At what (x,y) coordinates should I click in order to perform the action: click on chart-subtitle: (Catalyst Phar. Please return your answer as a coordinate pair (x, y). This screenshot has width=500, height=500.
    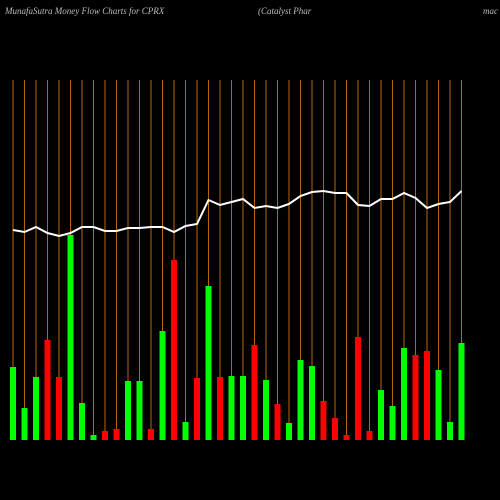
    Looking at the image, I should click on (285, 11).